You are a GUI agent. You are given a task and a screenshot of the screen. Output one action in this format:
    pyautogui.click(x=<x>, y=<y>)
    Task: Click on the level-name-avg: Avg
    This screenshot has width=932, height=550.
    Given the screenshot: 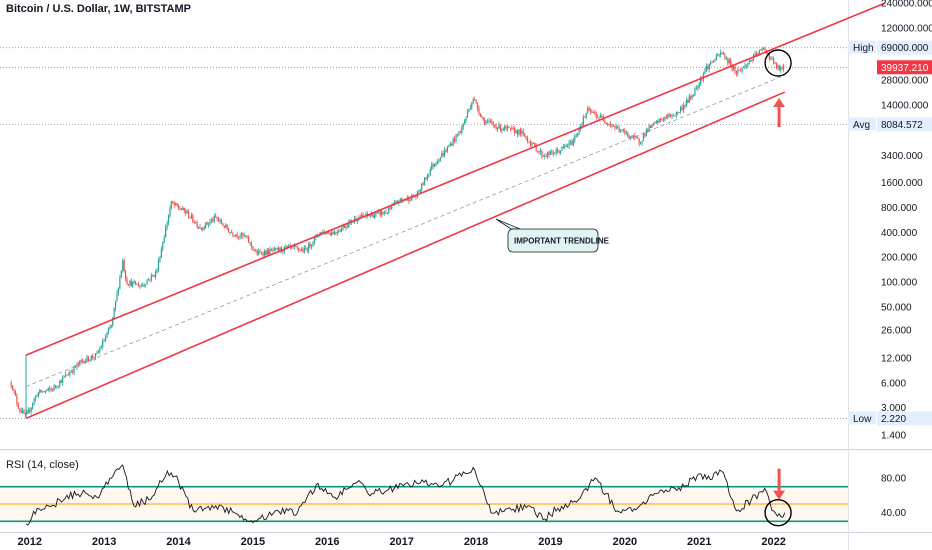 What is the action you would take?
    pyautogui.click(x=861, y=125)
    